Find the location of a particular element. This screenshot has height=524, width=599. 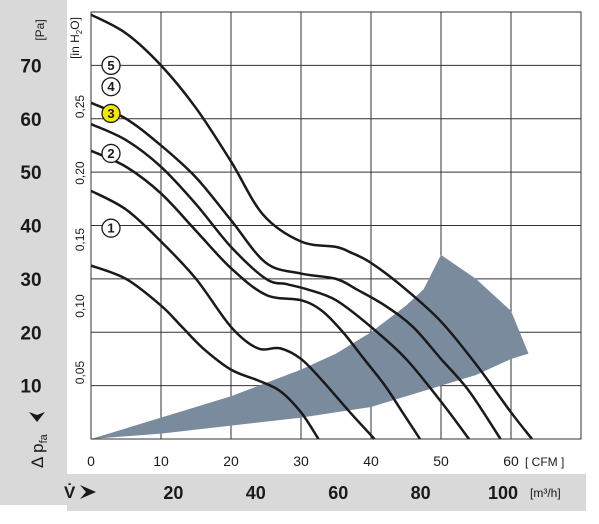

m3h-tick-labels: 20 40 60 80 100 is located at coordinates (340, 493).